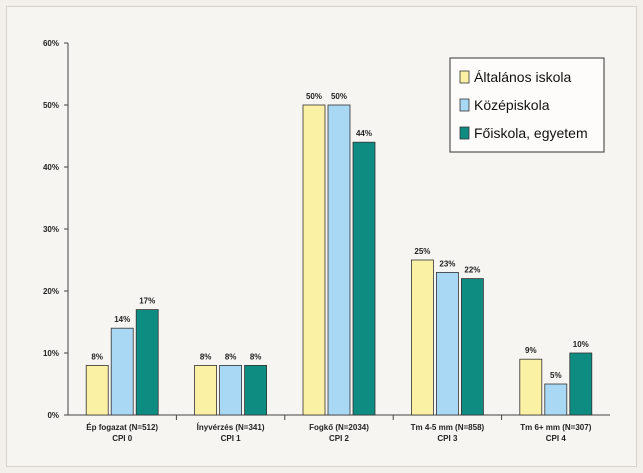 The image size is (643, 473). I want to click on y-tick-label: 30%, so click(51, 229).